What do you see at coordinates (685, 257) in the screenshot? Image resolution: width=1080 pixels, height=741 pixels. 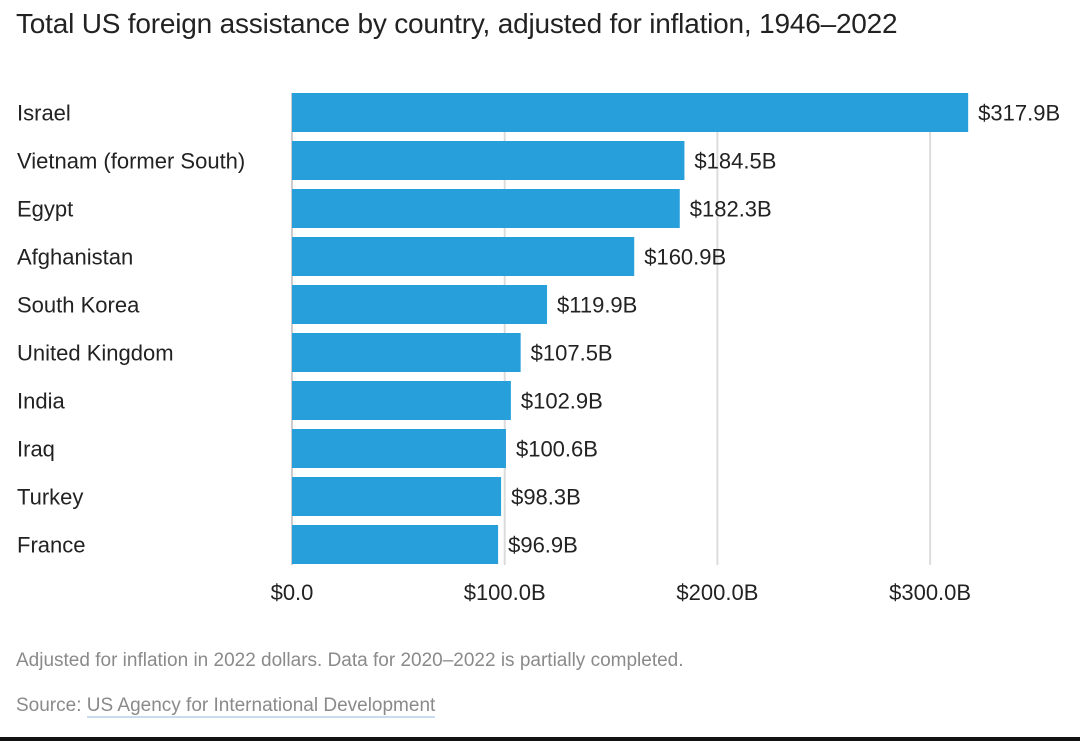 I see `value-label: $160.9B` at bounding box center [685, 257].